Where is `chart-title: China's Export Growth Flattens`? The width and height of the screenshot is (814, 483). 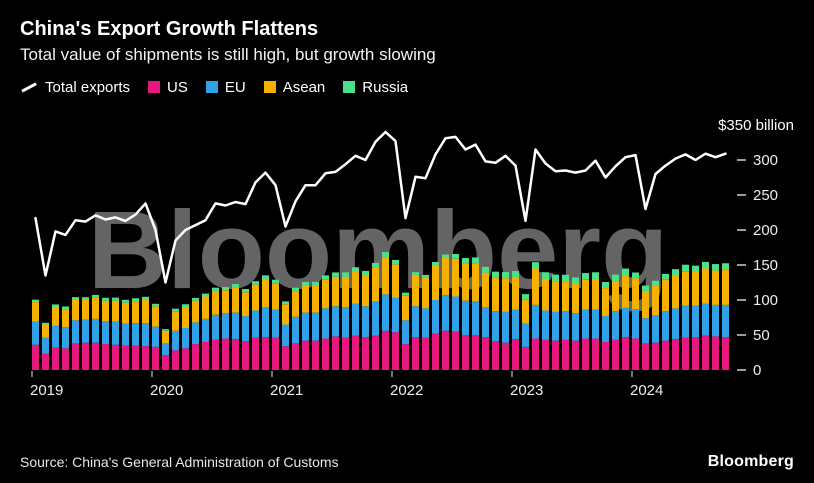 chart-title: China's Export Growth Flattens is located at coordinates (169, 29).